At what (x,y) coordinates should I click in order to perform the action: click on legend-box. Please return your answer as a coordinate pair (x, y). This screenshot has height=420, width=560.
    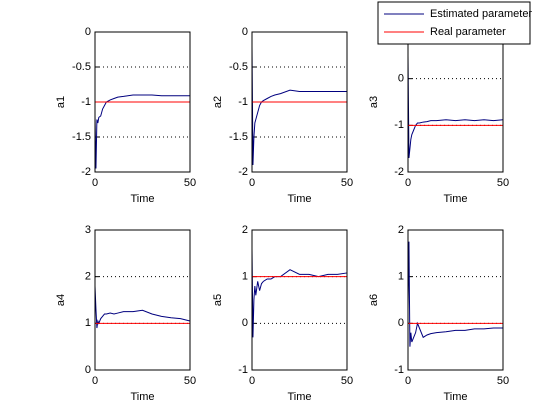
    Looking at the image, I should click on (454, 23).